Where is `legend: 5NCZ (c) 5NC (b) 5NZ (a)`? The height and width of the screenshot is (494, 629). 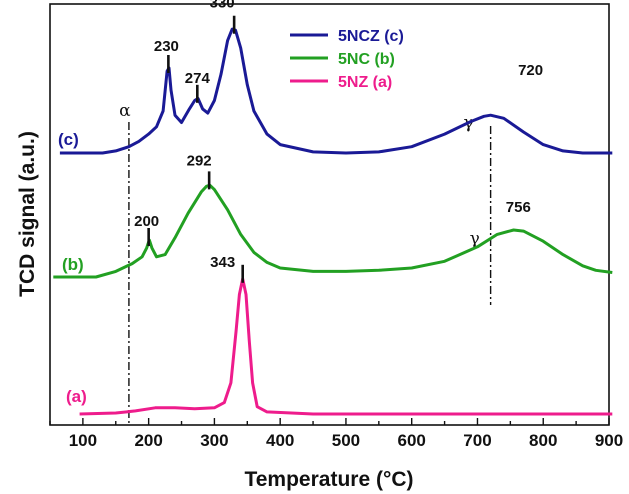 legend: 5NCZ (c) 5NC (b) 5NZ (a) is located at coordinates (347, 59).